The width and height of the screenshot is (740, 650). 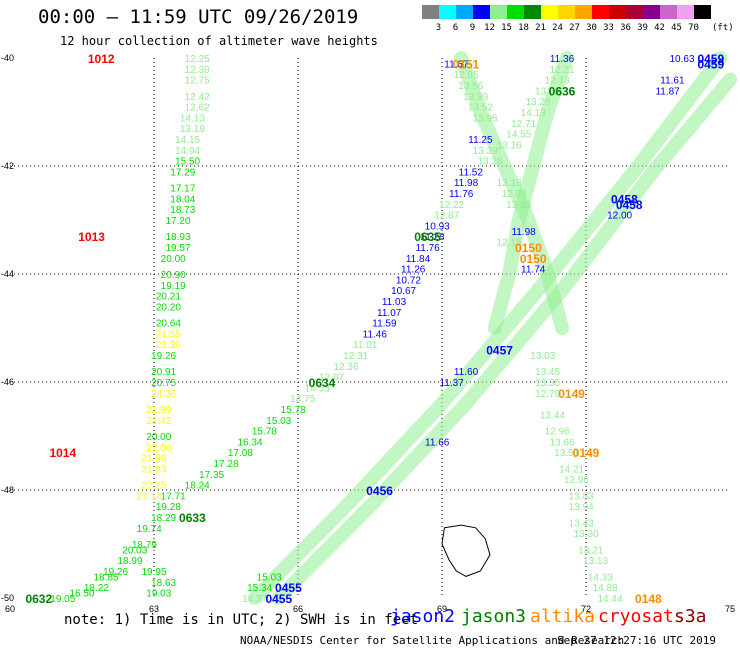 What do you see at coordinates (177, 221) in the screenshot?
I see `wave-height-label: 17.20` at bounding box center [177, 221].